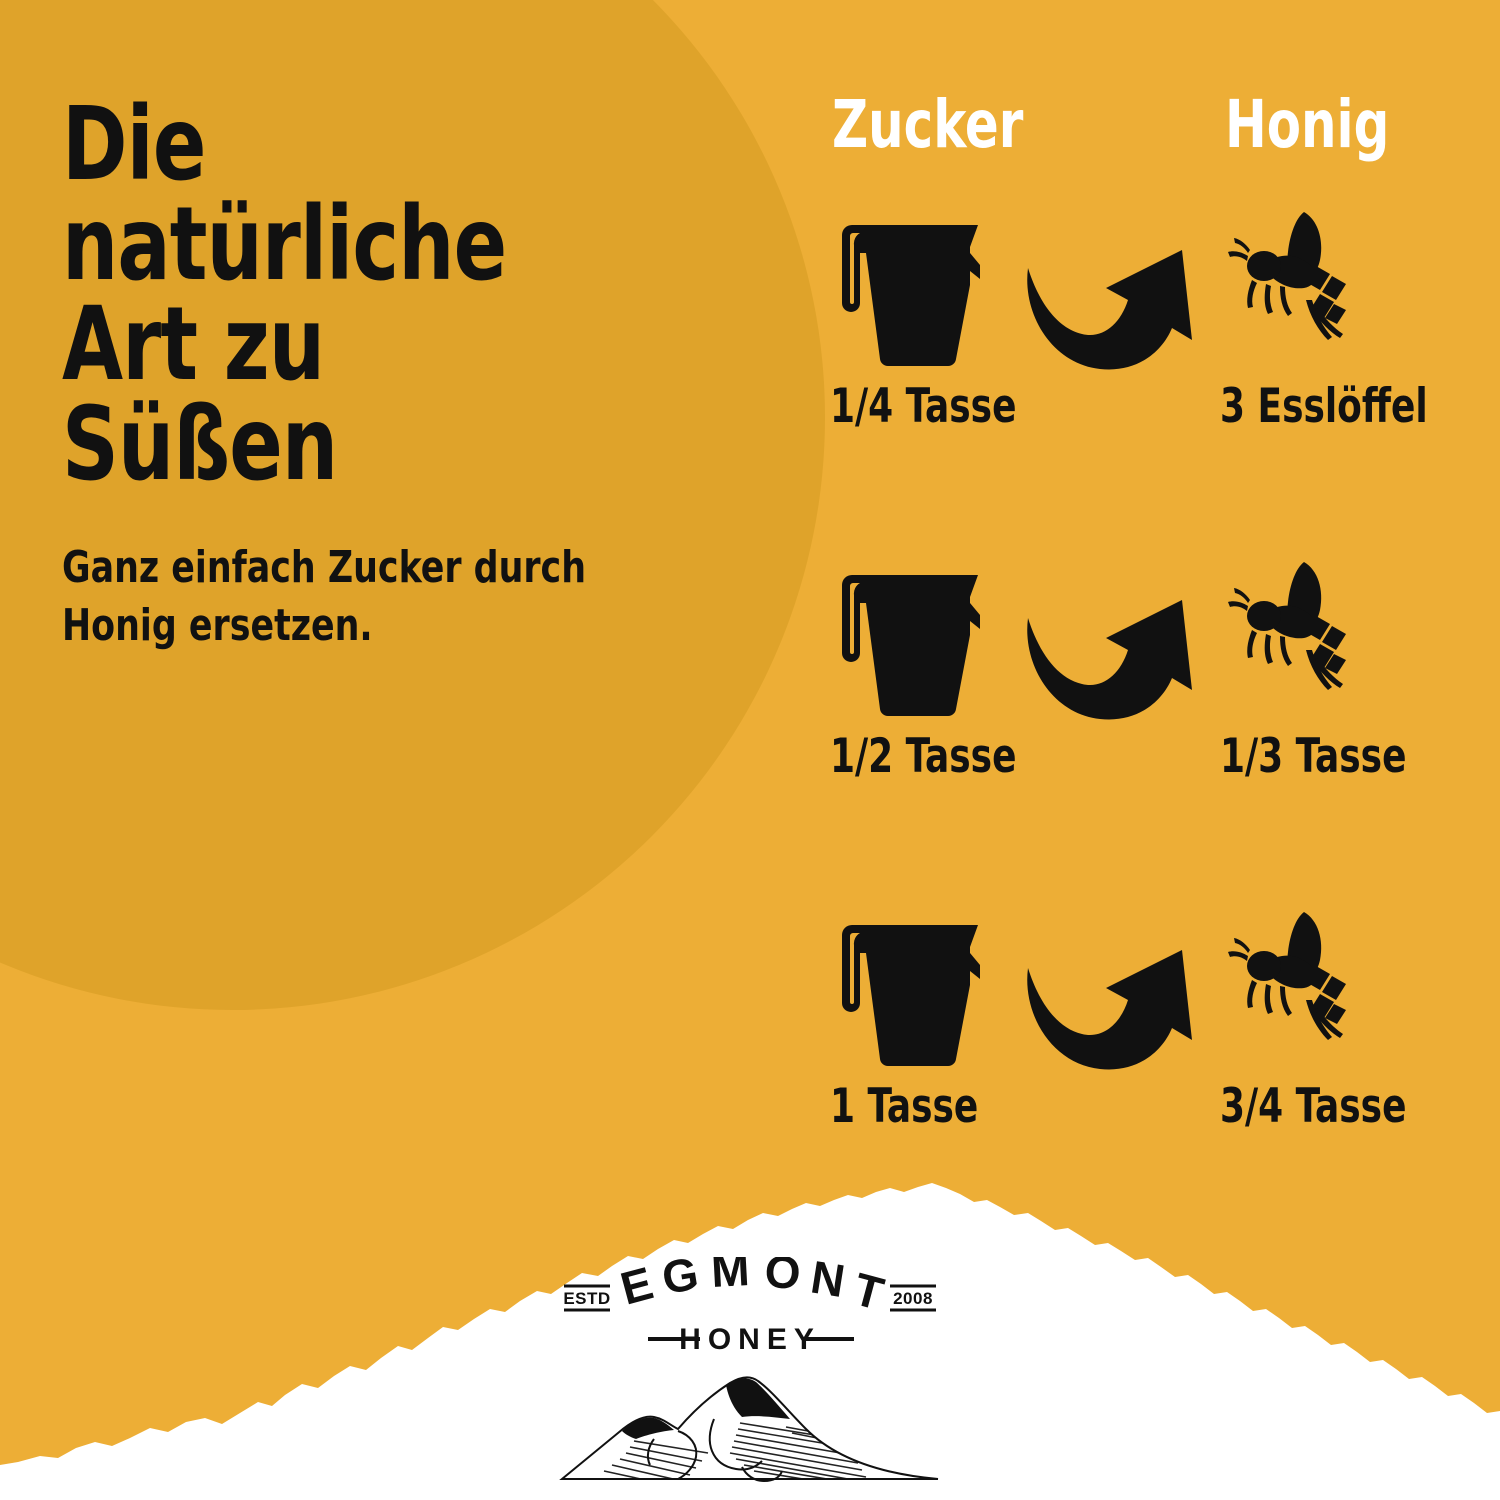 This screenshot has width=1500, height=1500. Describe the element at coordinates (284, 294) in the screenshot. I see `page-title: Die natürliche Art zu Süßen` at that location.